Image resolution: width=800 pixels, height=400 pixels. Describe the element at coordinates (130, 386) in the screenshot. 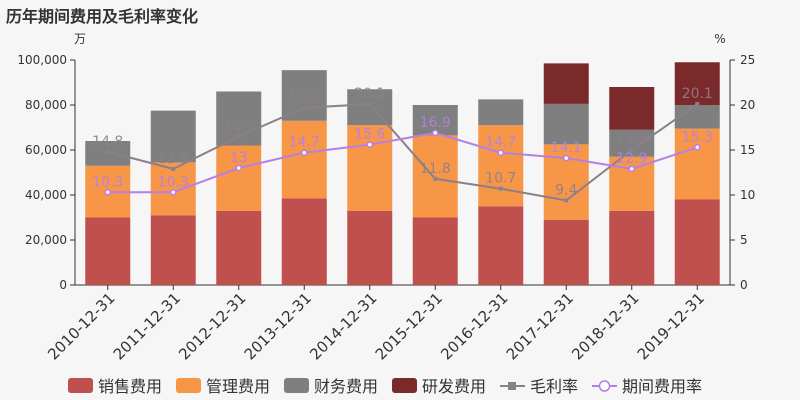

I see `legend-label: 销售费用` at that location.